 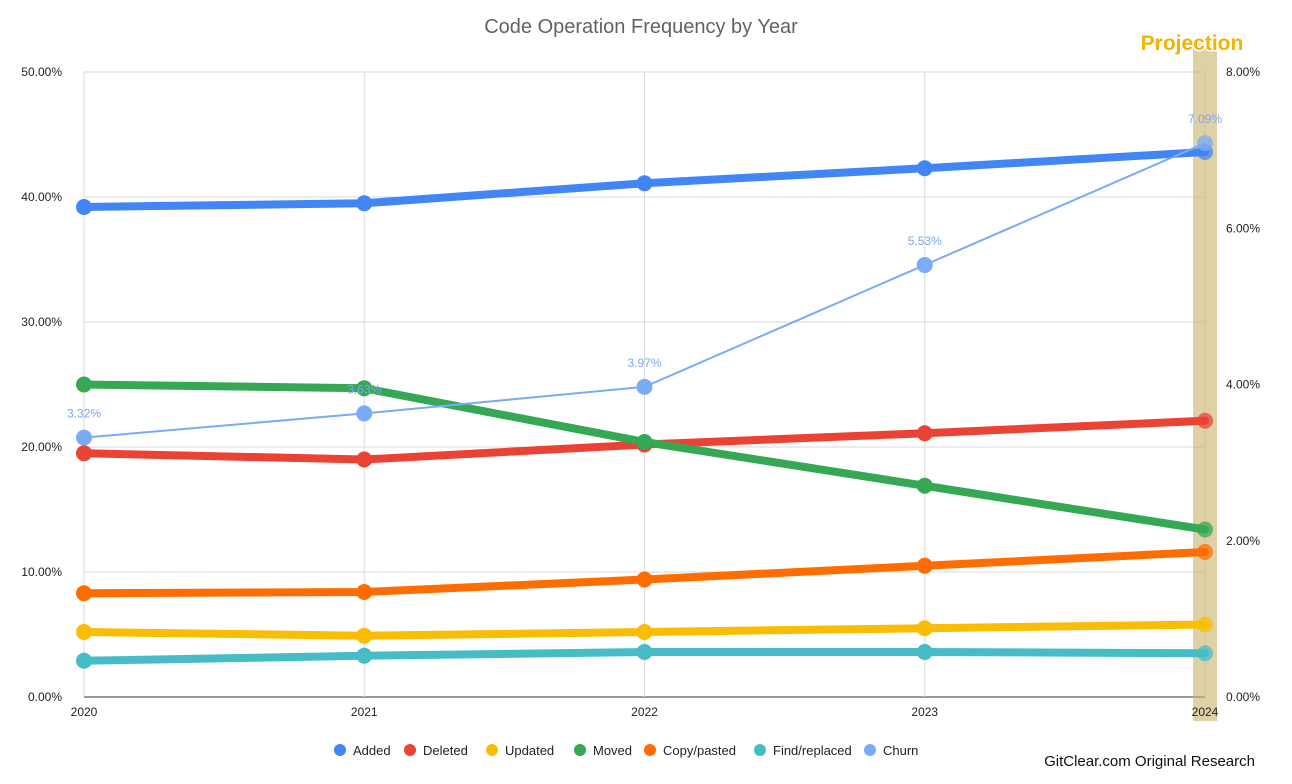 I want to click on data-label-churn: 5.53%, so click(x=925, y=241).